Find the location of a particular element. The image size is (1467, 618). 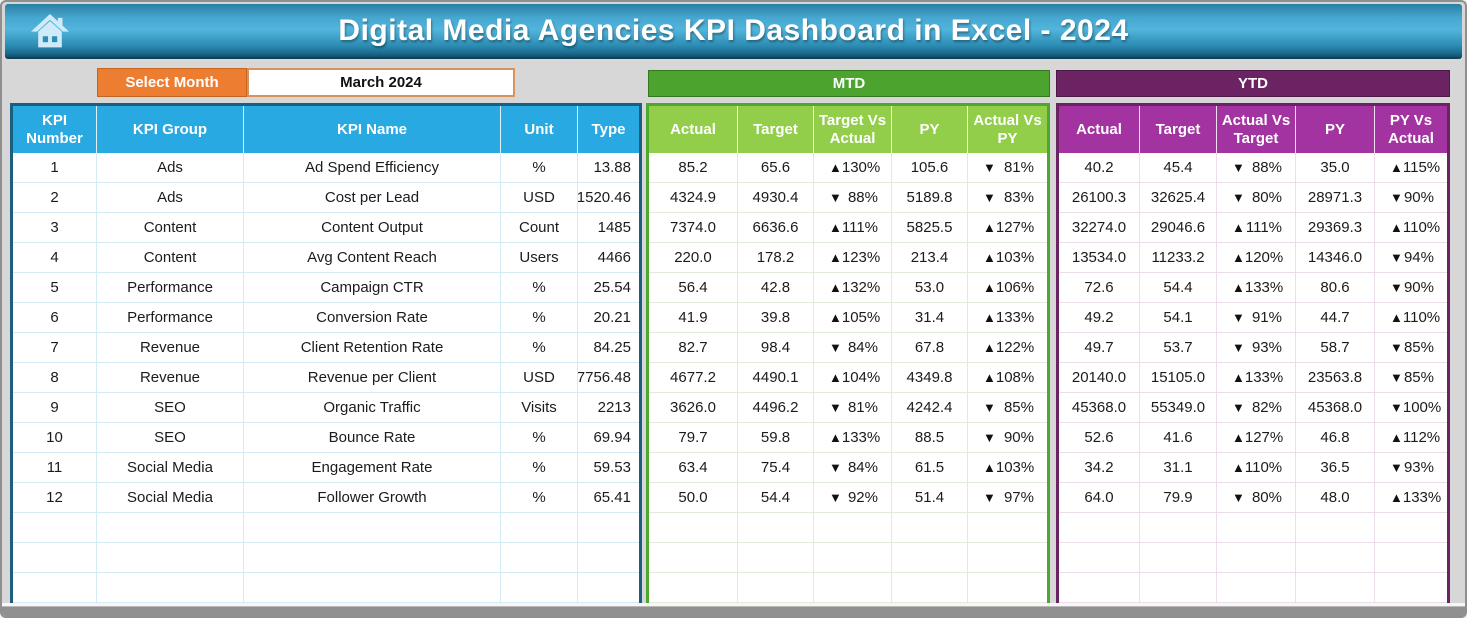

kpi-number-cell: 8 is located at coordinates (55, 378).